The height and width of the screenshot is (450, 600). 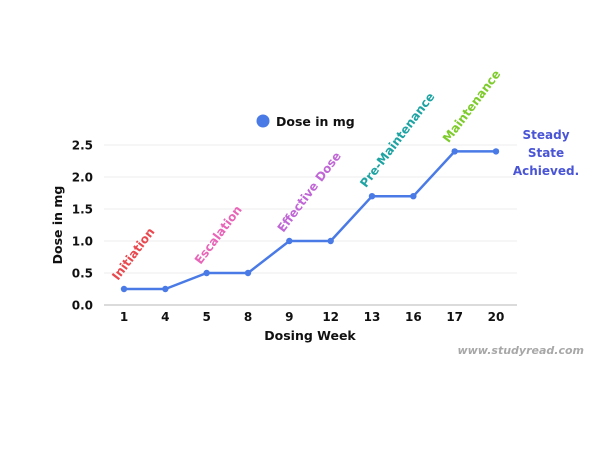 I want to click on phase-label: Maintenance, so click(x=472, y=106).